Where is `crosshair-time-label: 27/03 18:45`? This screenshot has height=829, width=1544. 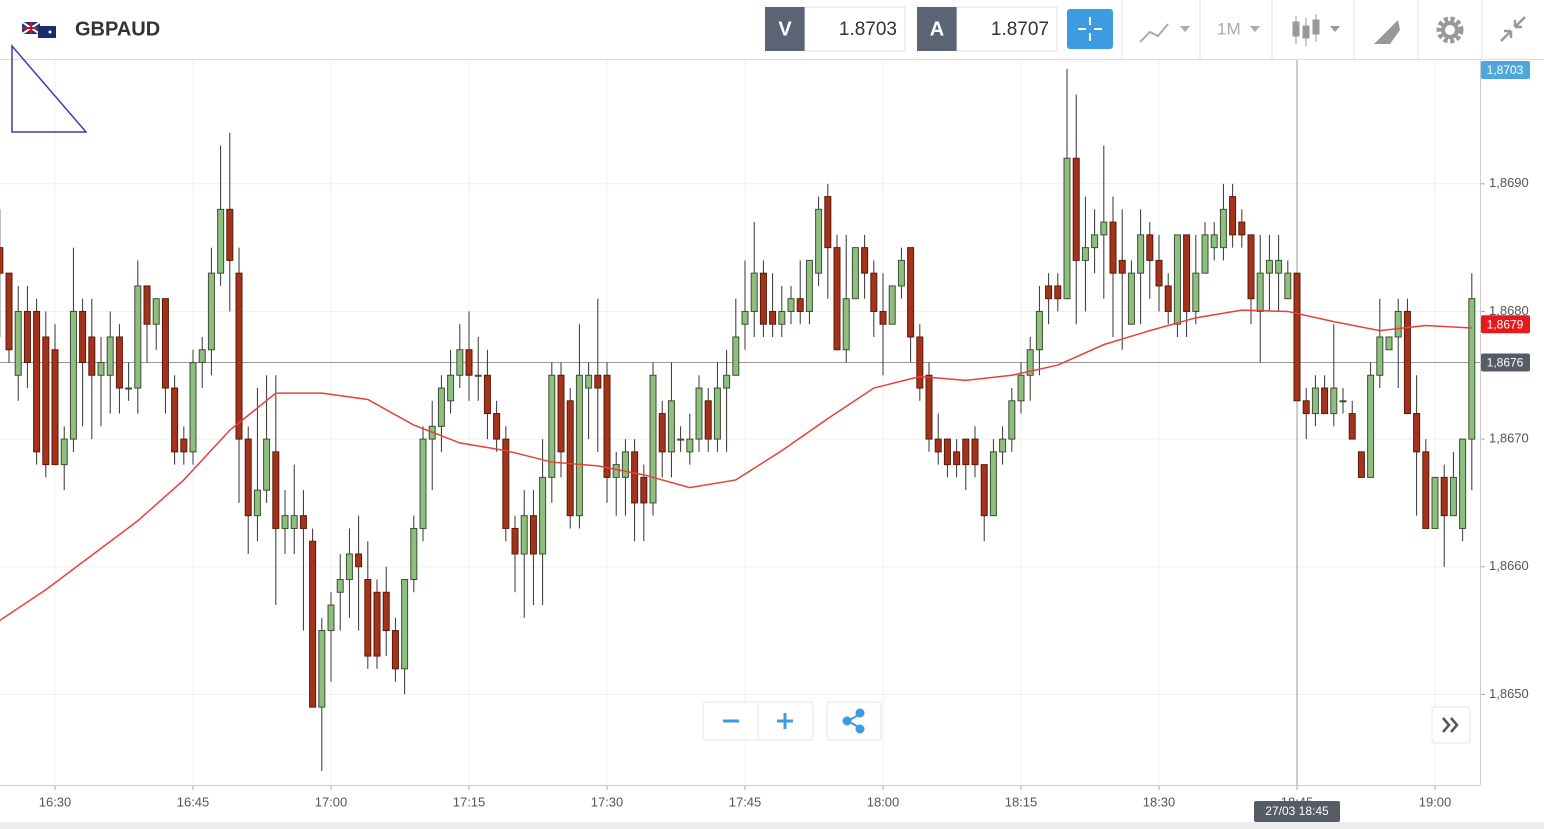 crosshair-time-label: 27/03 18:45 is located at coordinates (1297, 811).